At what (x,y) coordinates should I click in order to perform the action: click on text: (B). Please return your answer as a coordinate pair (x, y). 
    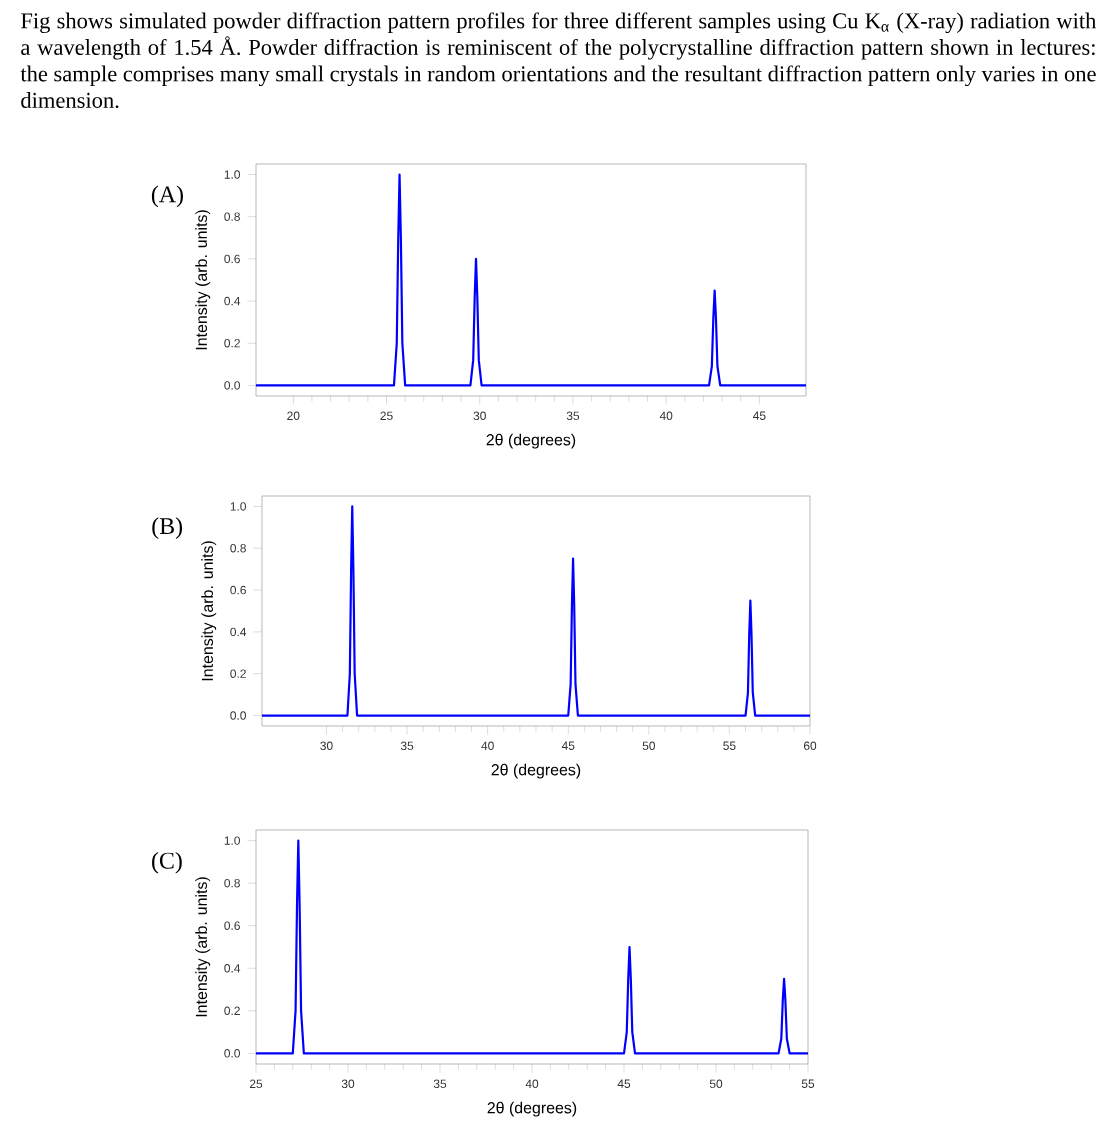
    Looking at the image, I should click on (167, 528).